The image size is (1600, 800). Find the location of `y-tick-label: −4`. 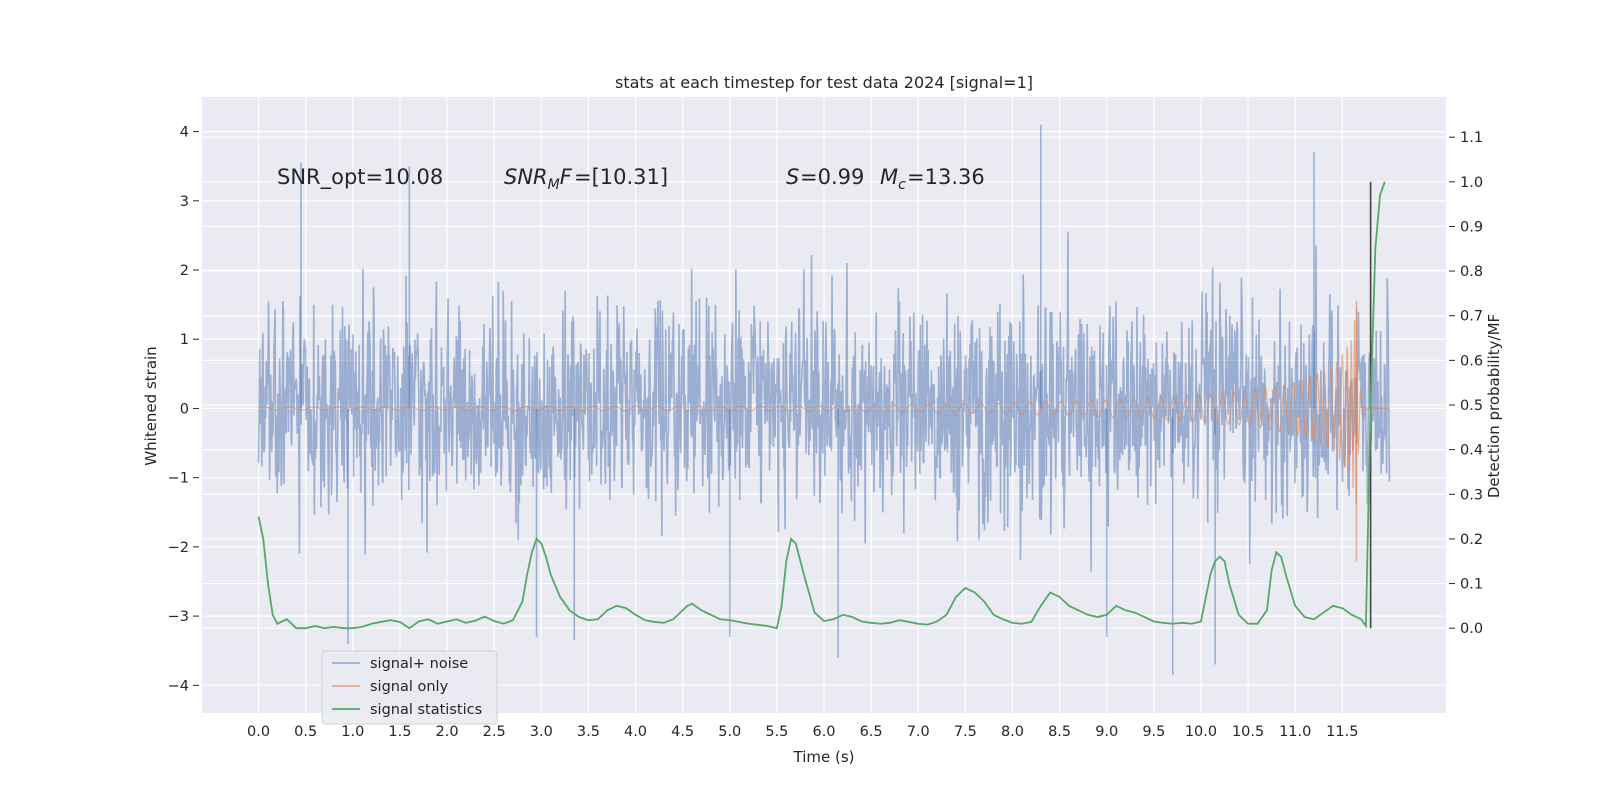

y-tick-label: −4 is located at coordinates (178, 686).